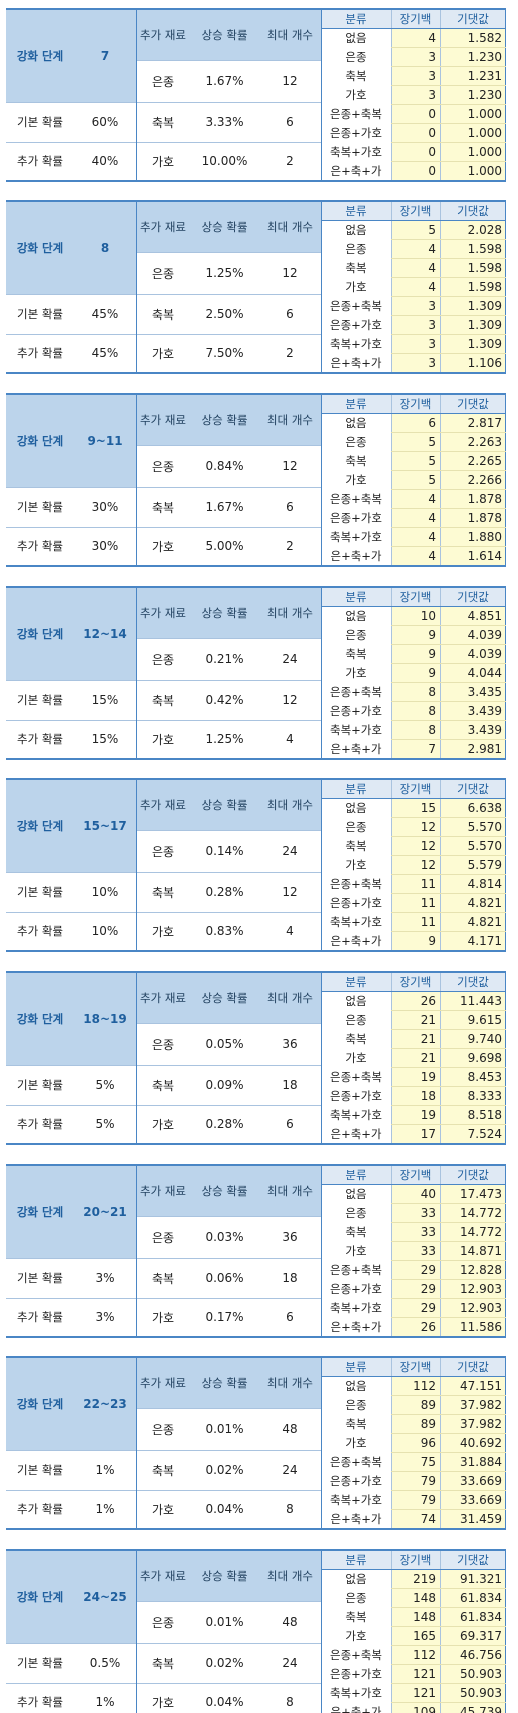 This screenshot has width=518, height=1713. What do you see at coordinates (105, 739) in the screenshot?
I see `extra-prob-value: 15%` at bounding box center [105, 739].